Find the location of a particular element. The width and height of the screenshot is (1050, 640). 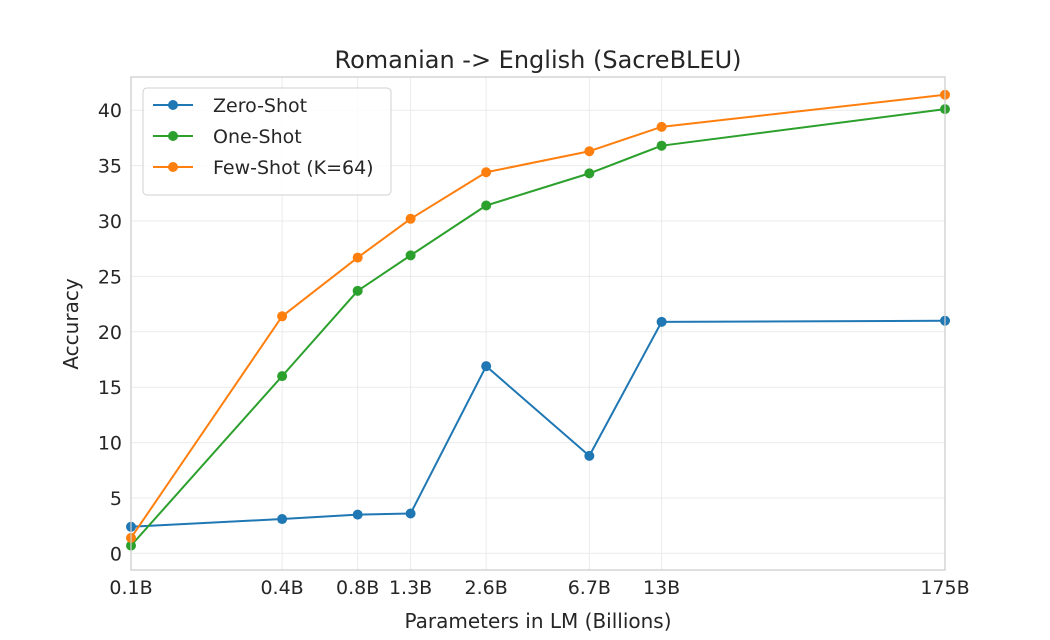

y-tick-label: 5 is located at coordinates (116, 499).